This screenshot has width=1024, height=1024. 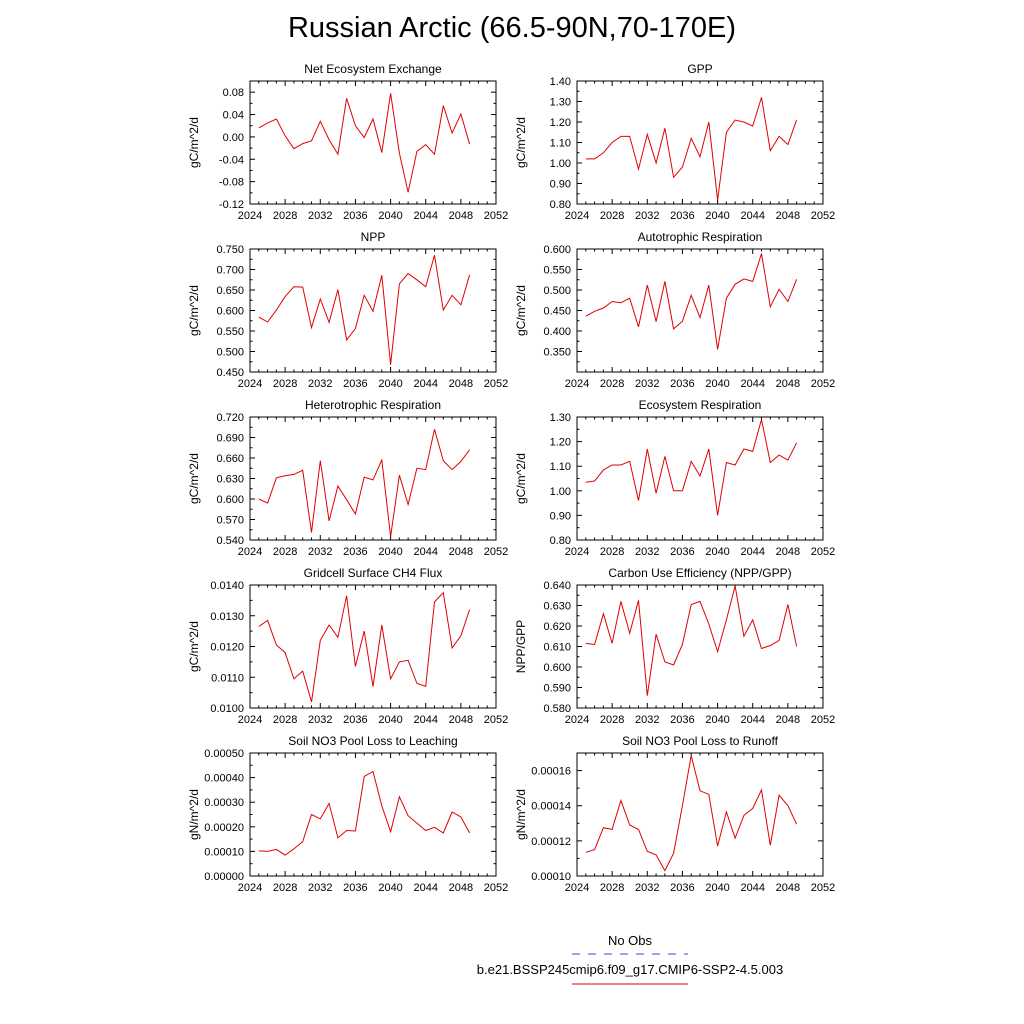 I want to click on y-tick-label: 0.660, so click(x=230, y=459).